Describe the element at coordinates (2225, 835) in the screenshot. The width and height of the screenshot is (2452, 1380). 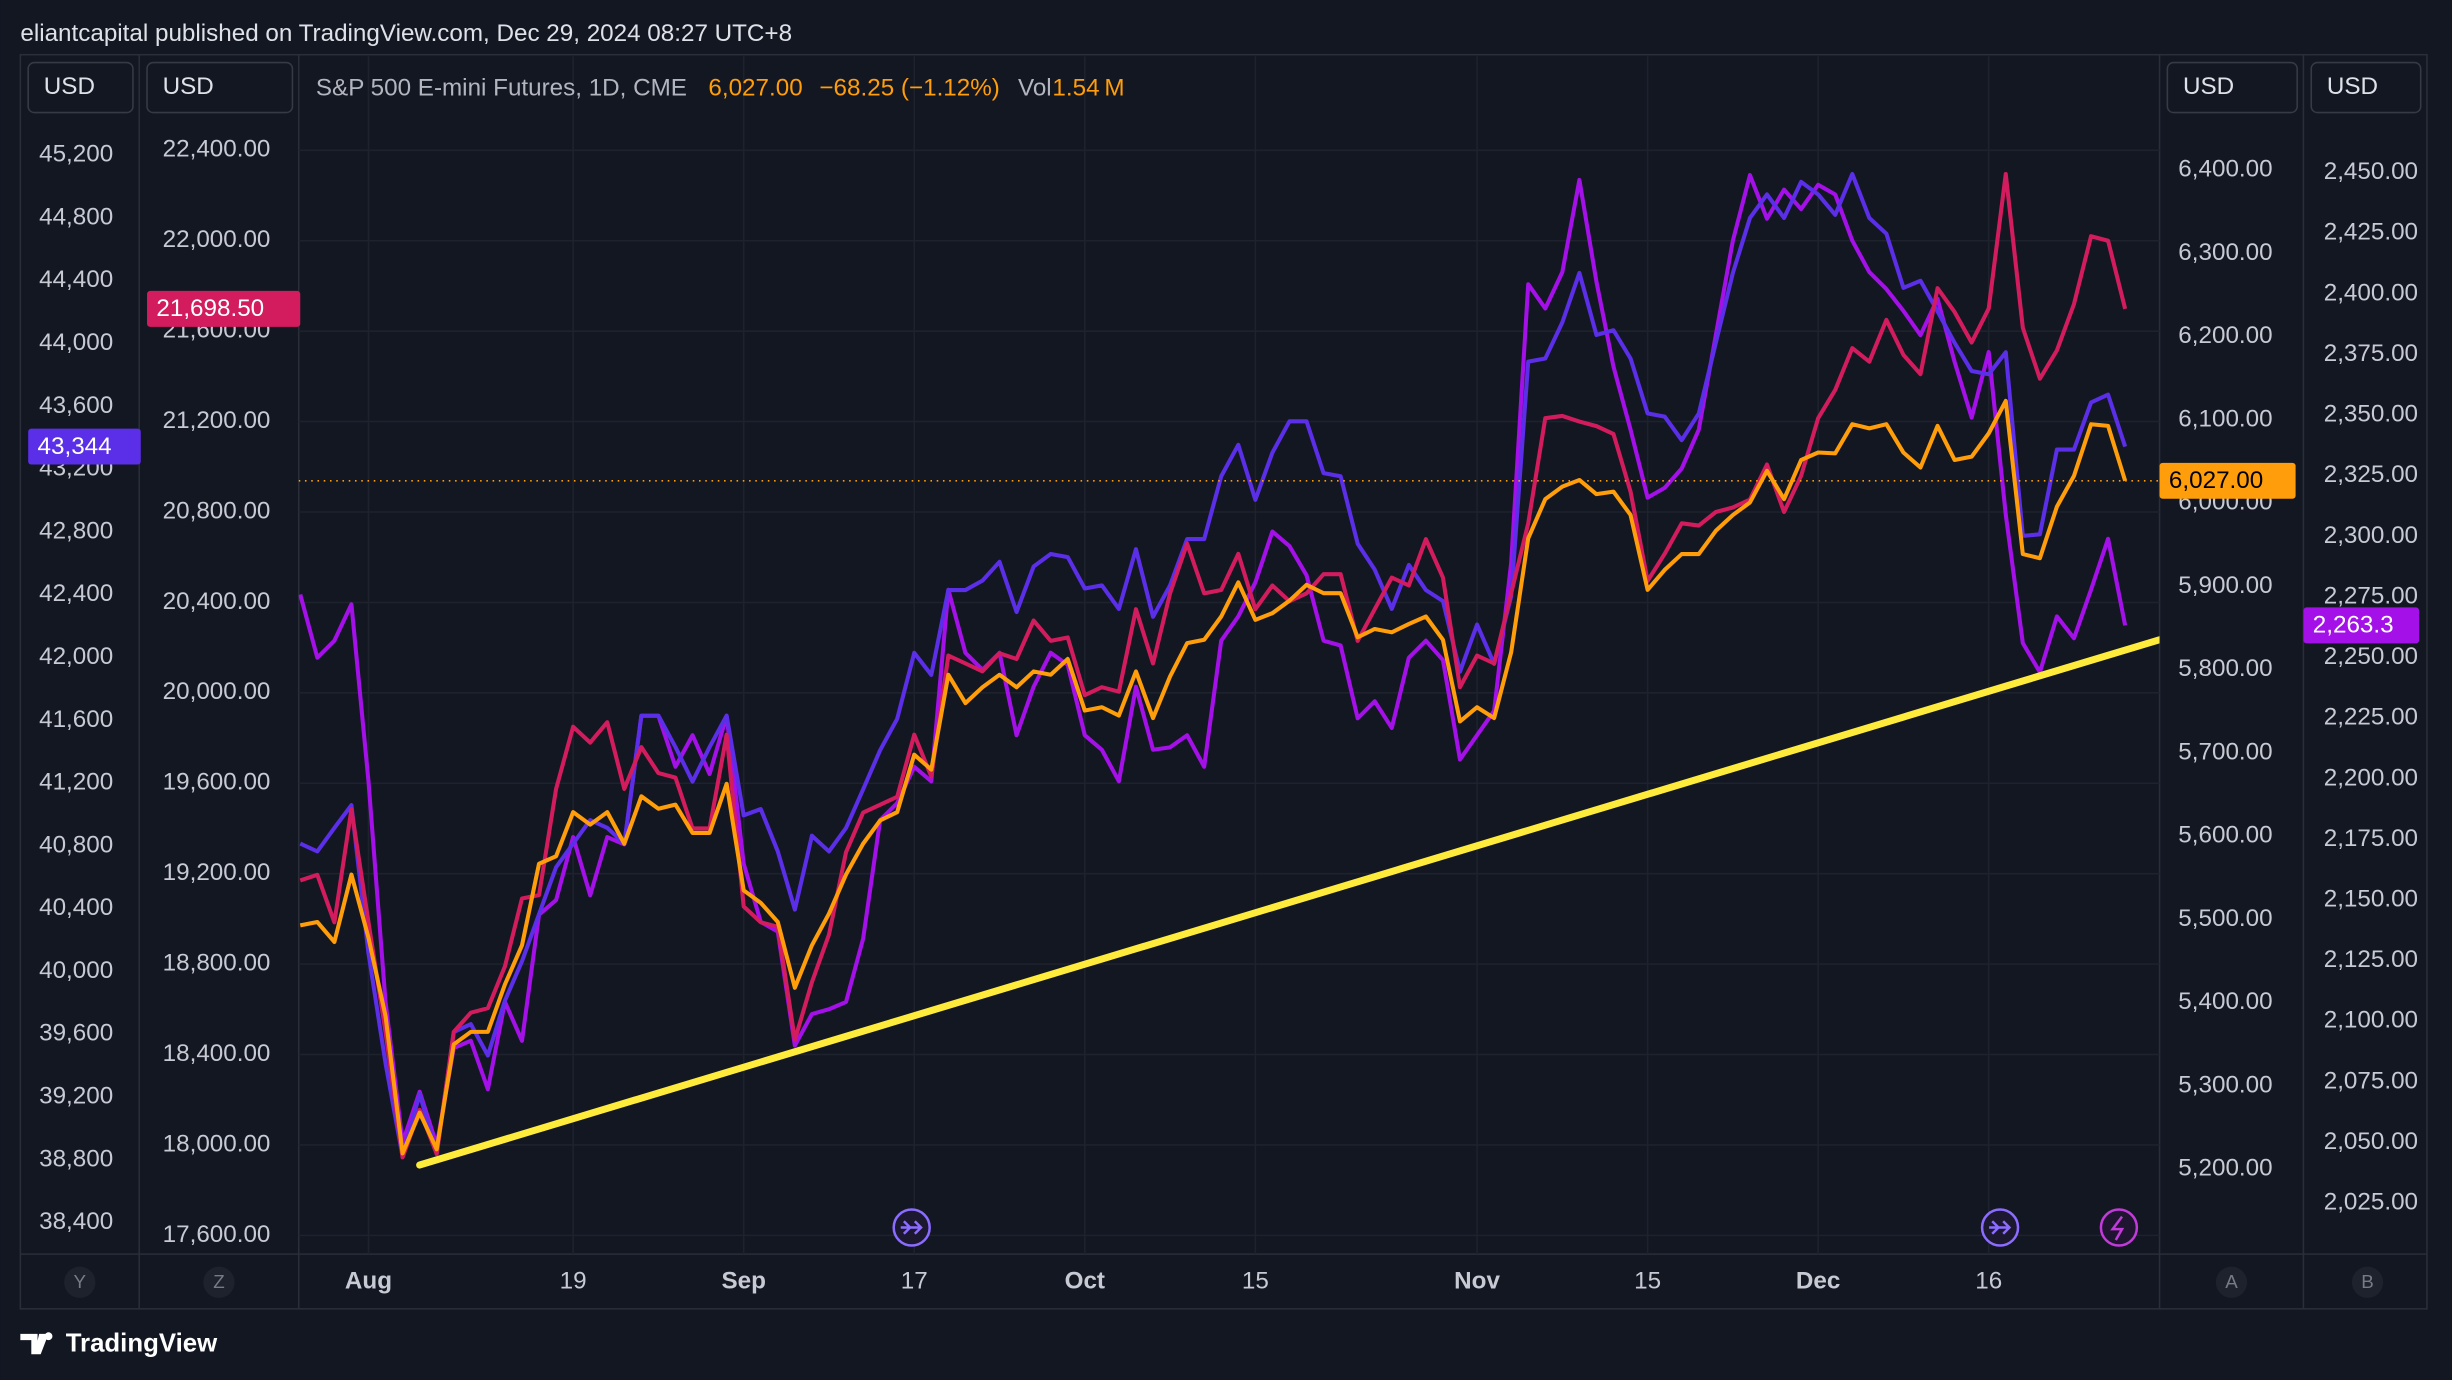
I see `y-tick-label: 5,600.00` at that location.